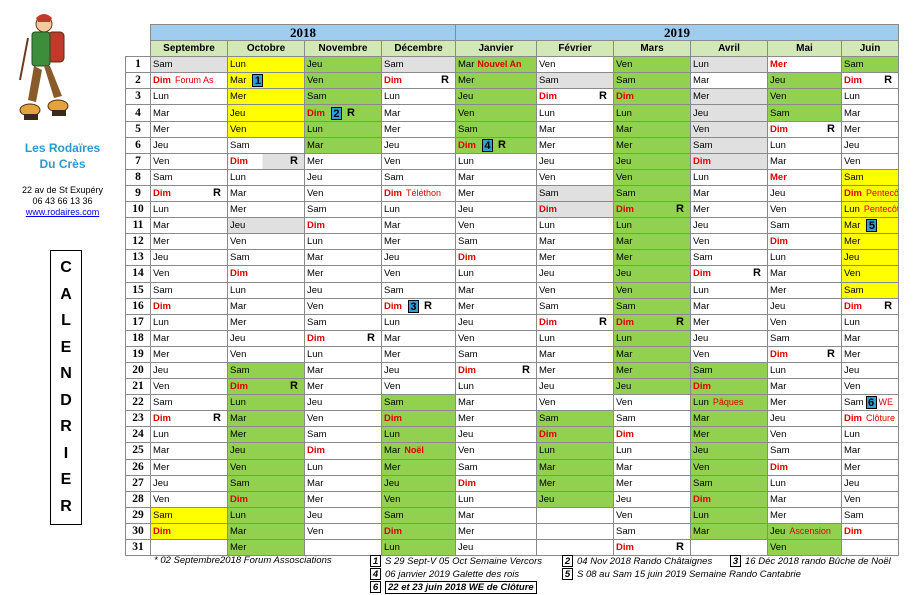 This screenshot has width=922, height=595. What do you see at coordinates (138, 161) in the screenshot?
I see `day-number: 7` at bounding box center [138, 161].